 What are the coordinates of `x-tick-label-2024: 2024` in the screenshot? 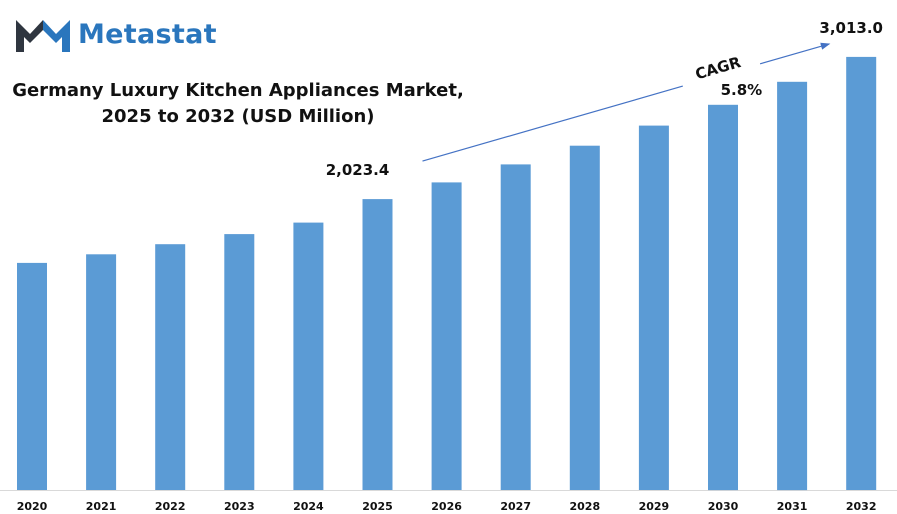 It's located at (308, 506).